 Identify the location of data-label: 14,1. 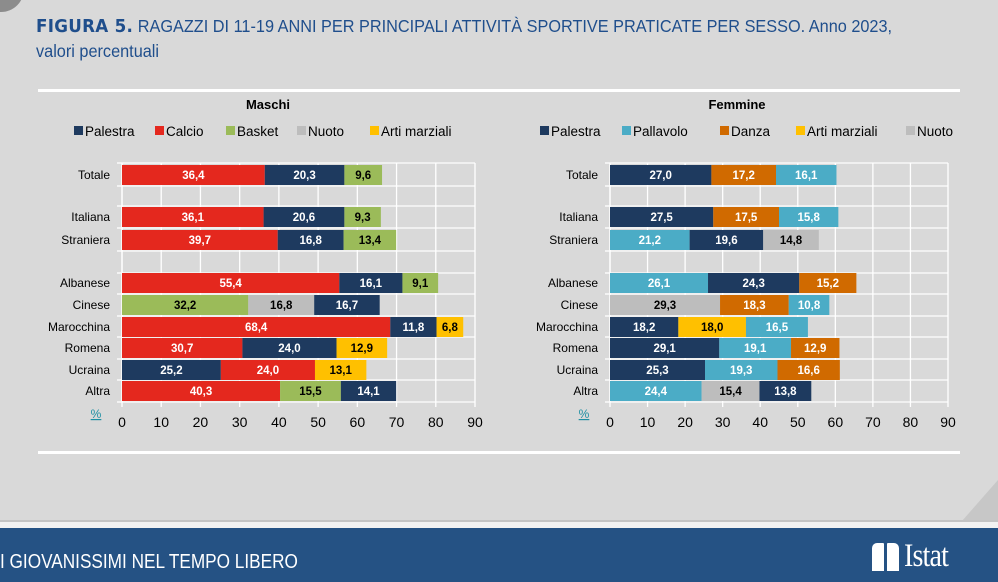
(368, 392).